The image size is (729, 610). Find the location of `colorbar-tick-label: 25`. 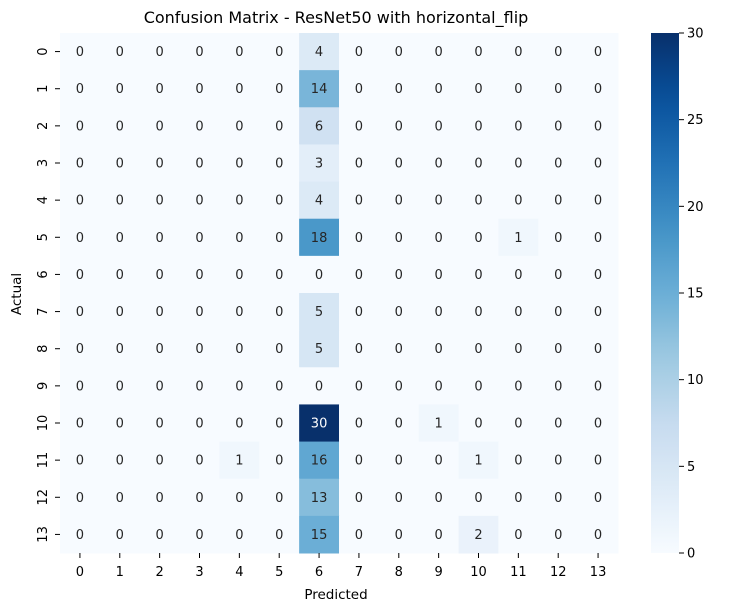

colorbar-tick-label: 25 is located at coordinates (695, 120).